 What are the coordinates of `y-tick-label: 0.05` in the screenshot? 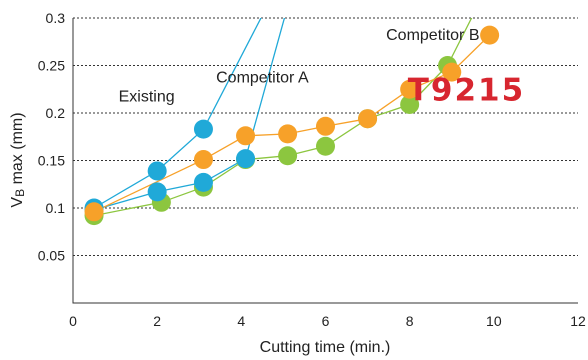 It's located at (51, 256).